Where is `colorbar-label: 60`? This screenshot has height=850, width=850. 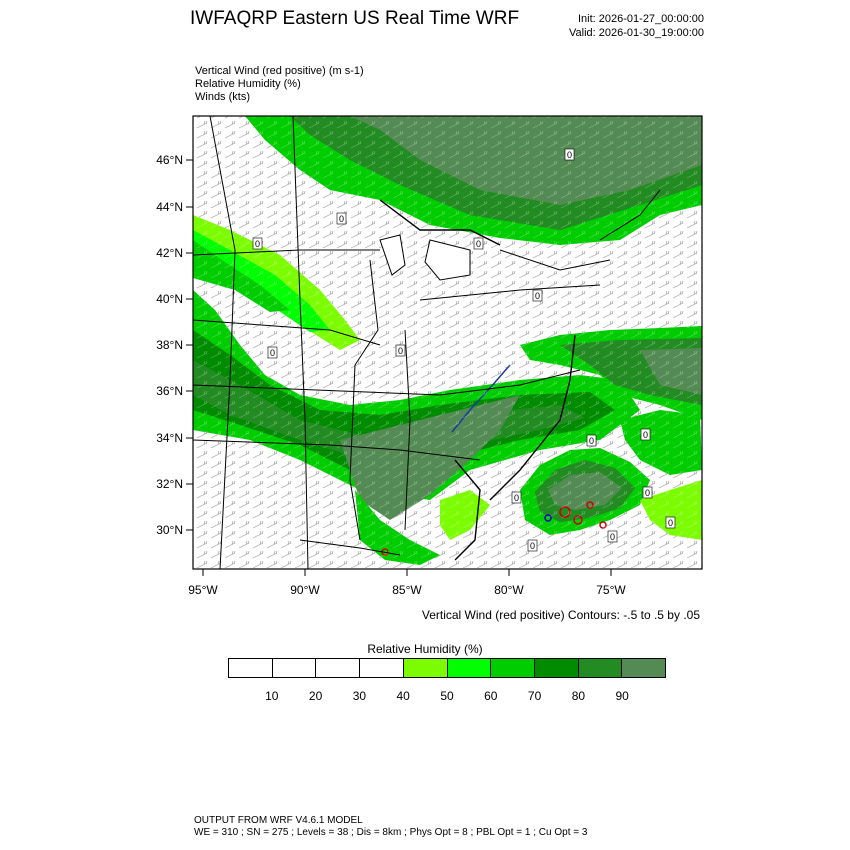 colorbar-label: 60 is located at coordinates (491, 696).